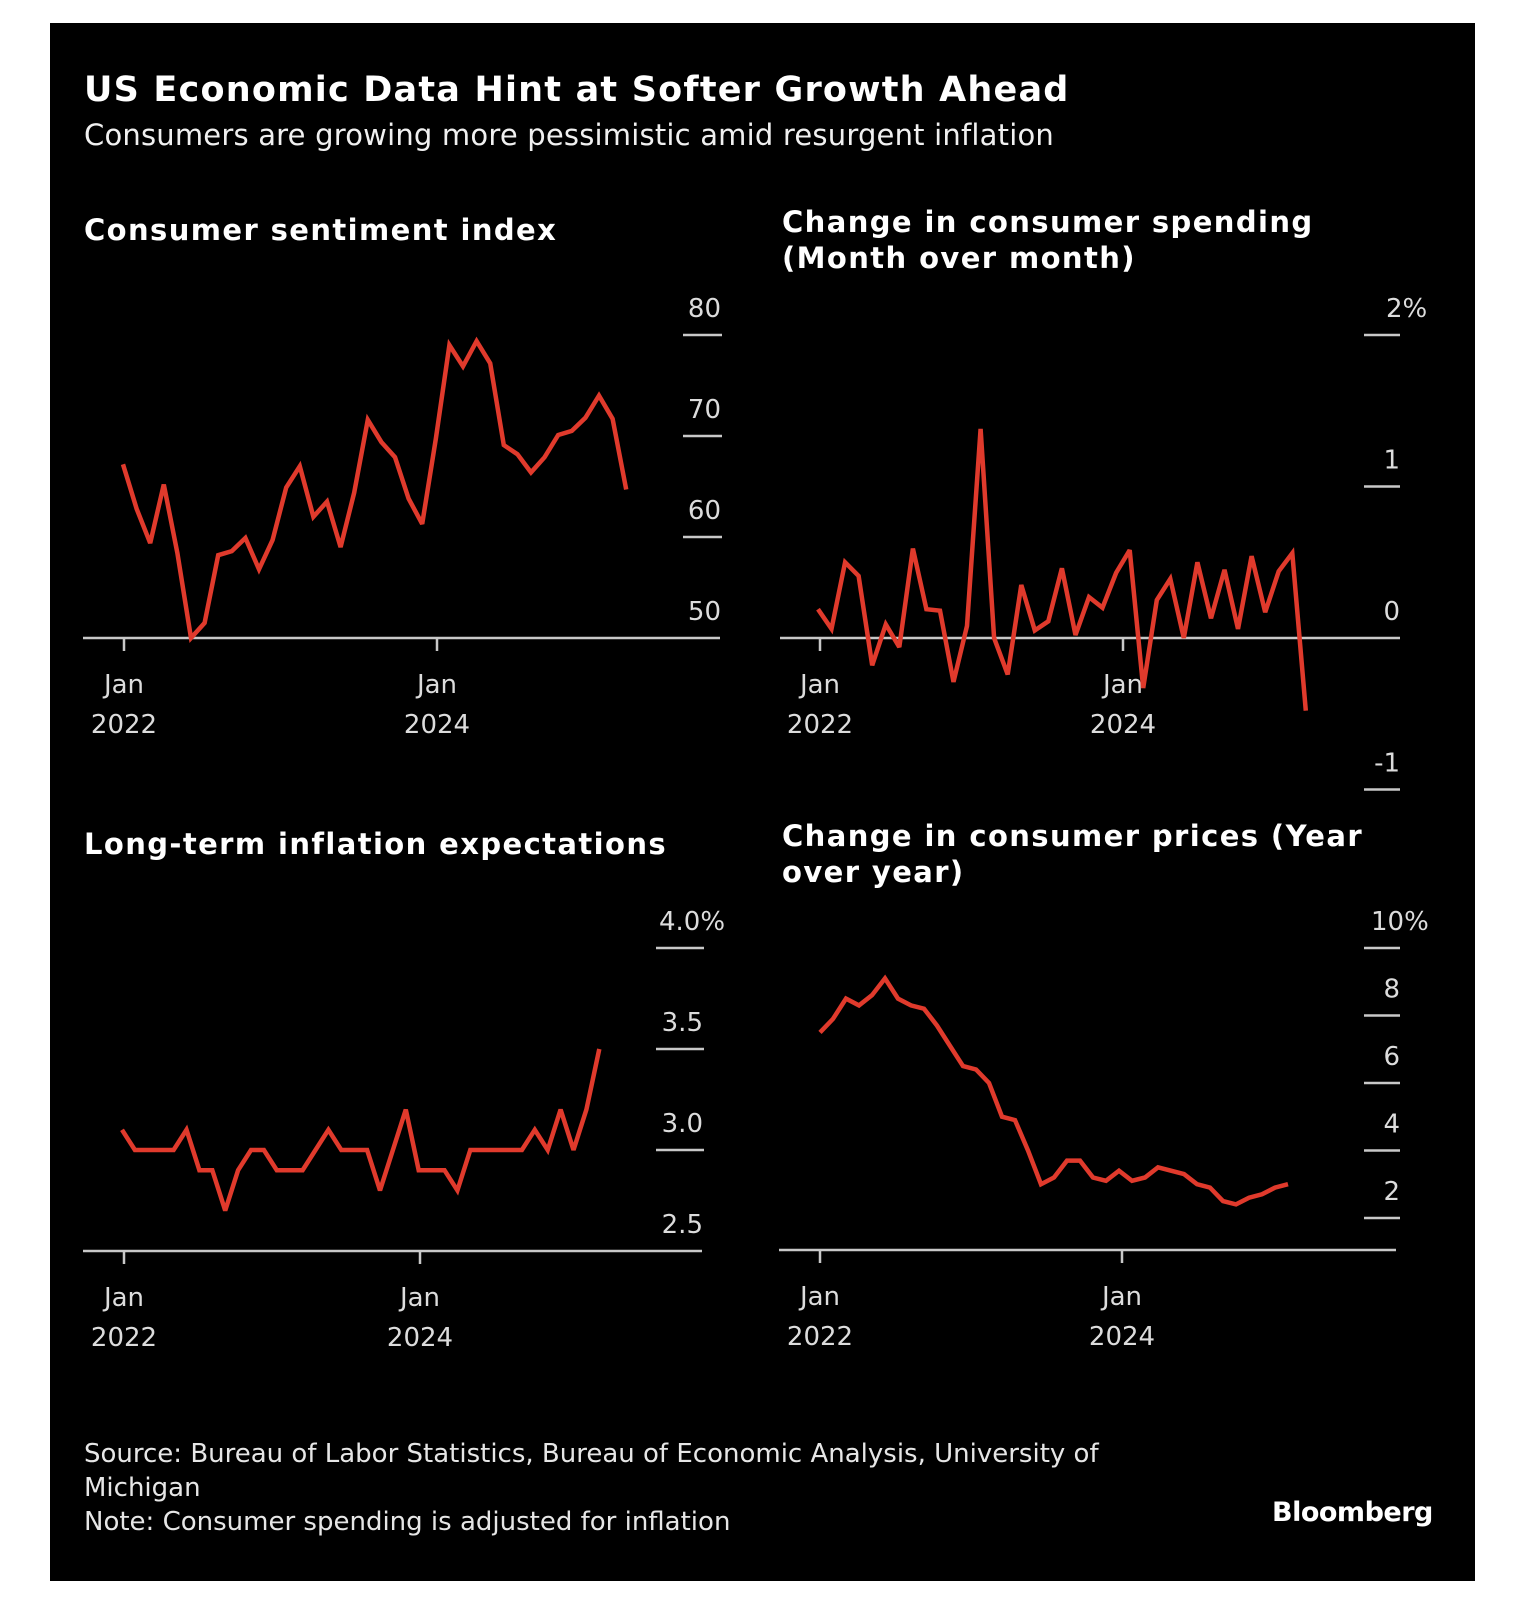  I want to click on y-tick-label: 70, so click(704, 410).